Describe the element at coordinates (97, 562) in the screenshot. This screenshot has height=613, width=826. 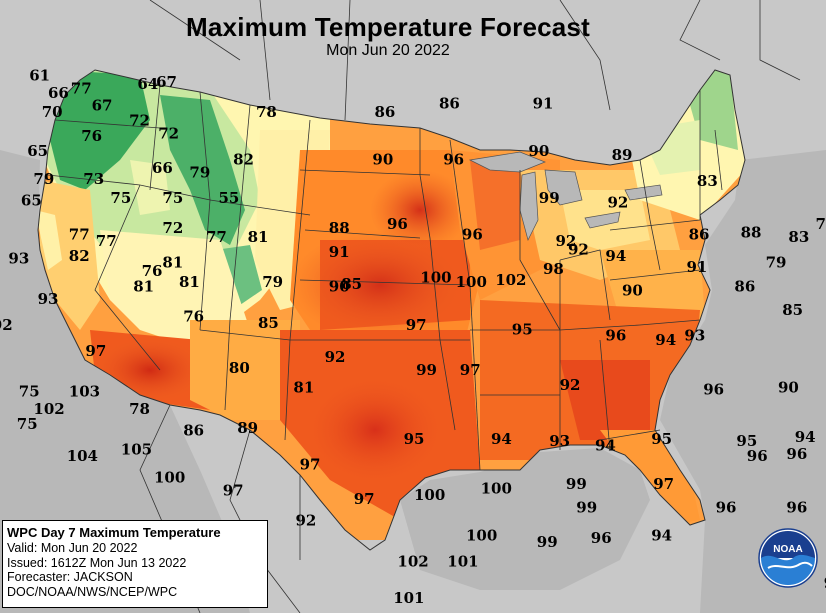
I see `issued-date: Issued: 1612Z Mon Jun 13 2022` at that location.